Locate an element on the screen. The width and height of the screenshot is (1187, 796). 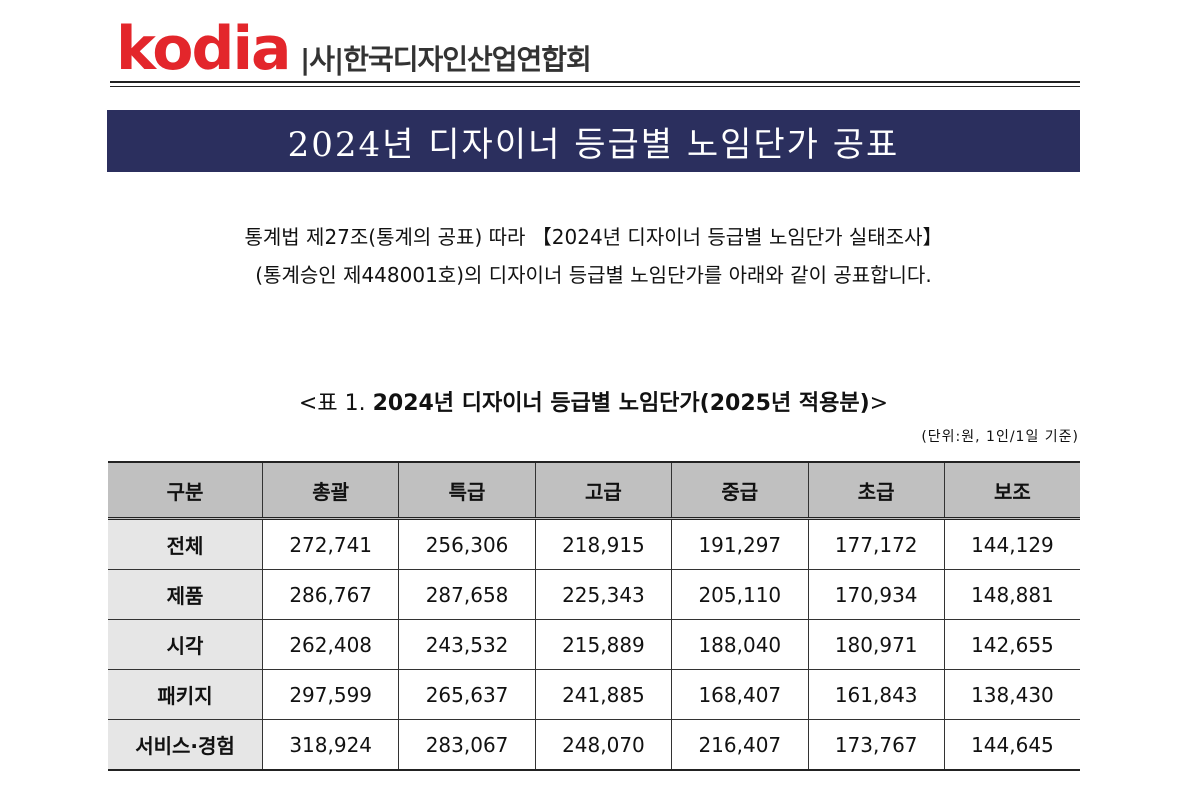
header-row: 구분 총괄 특급 고급 중급 초급 보조 is located at coordinates (594, 490).